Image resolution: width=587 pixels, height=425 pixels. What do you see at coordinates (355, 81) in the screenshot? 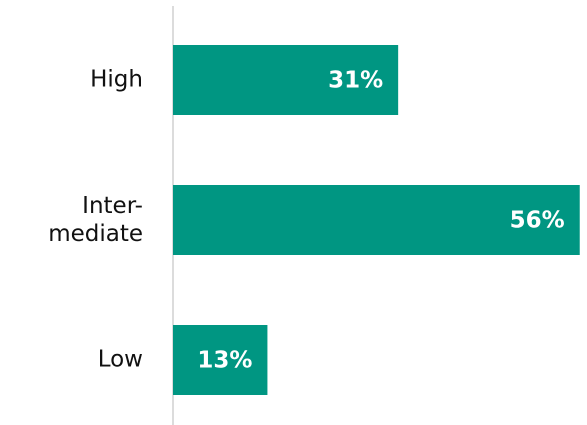
I see `value-label: 31%` at bounding box center [355, 81].